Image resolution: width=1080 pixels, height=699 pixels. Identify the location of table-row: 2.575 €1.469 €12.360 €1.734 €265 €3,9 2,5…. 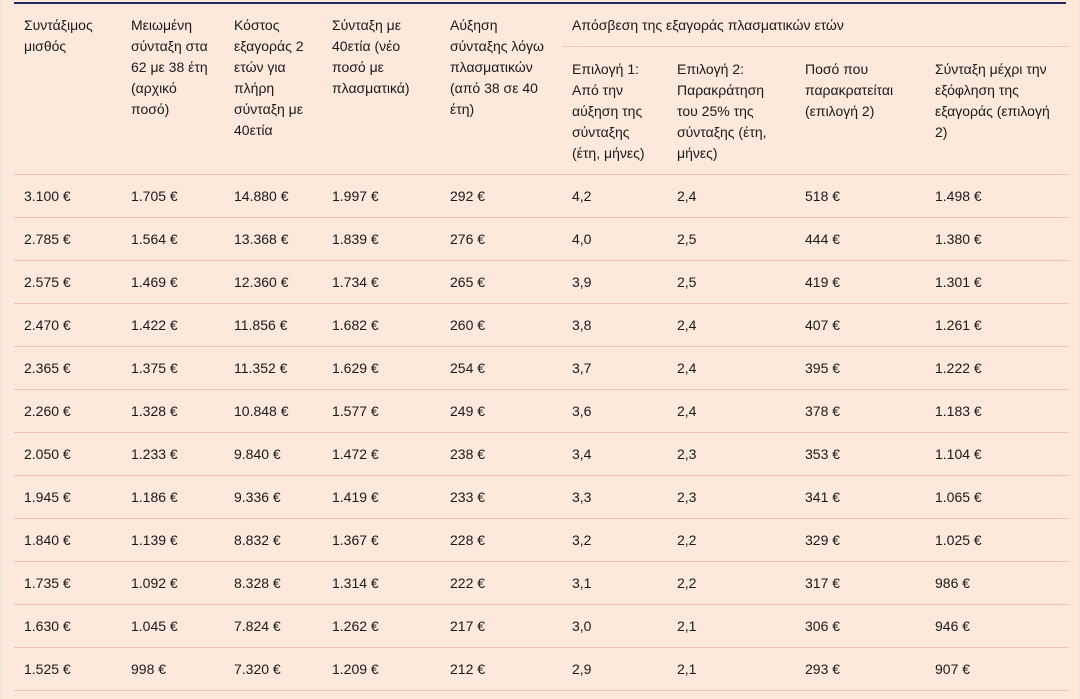
(541, 282).